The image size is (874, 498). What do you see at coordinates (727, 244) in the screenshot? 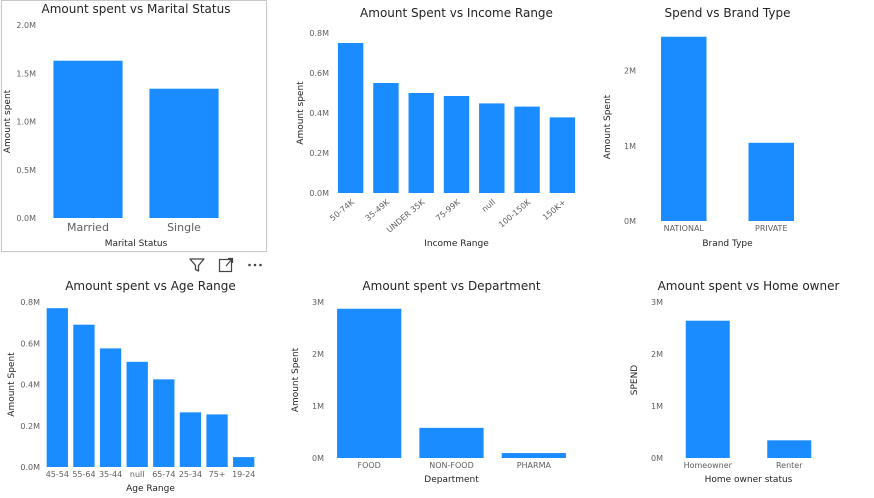
I see `chart-2-xlabel: Brand Type` at bounding box center [727, 244].